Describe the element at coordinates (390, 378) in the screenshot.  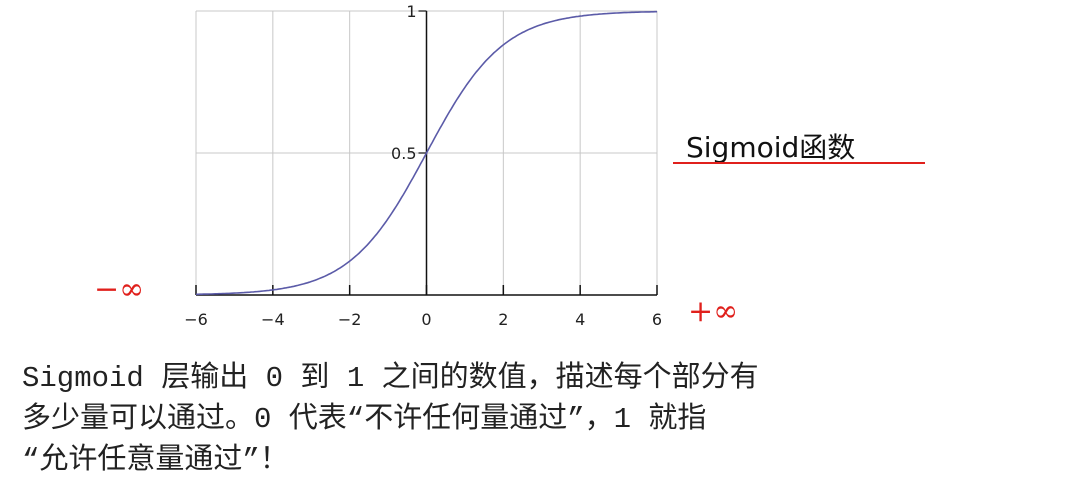
I see `caption-line: Sigmoid 层输出 0 到 1 之间的数值，描述每个部分有` at that location.